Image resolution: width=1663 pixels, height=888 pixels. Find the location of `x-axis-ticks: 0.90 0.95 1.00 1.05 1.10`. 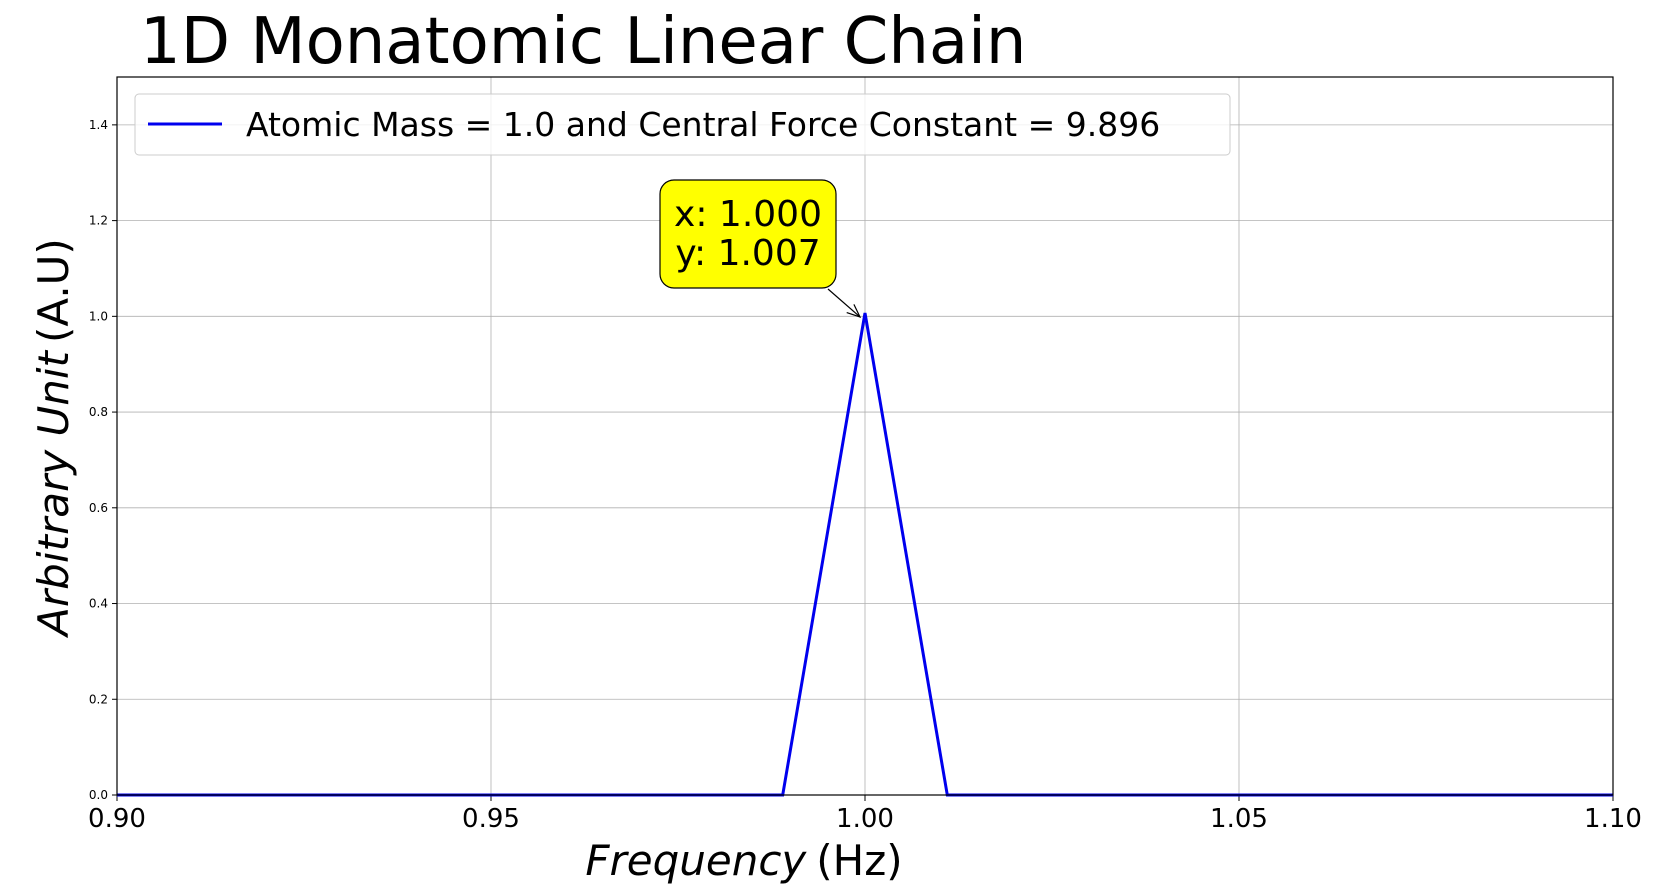

x-axis-ticks: 0.90 0.95 1.00 1.05 1.10 is located at coordinates (865, 814).